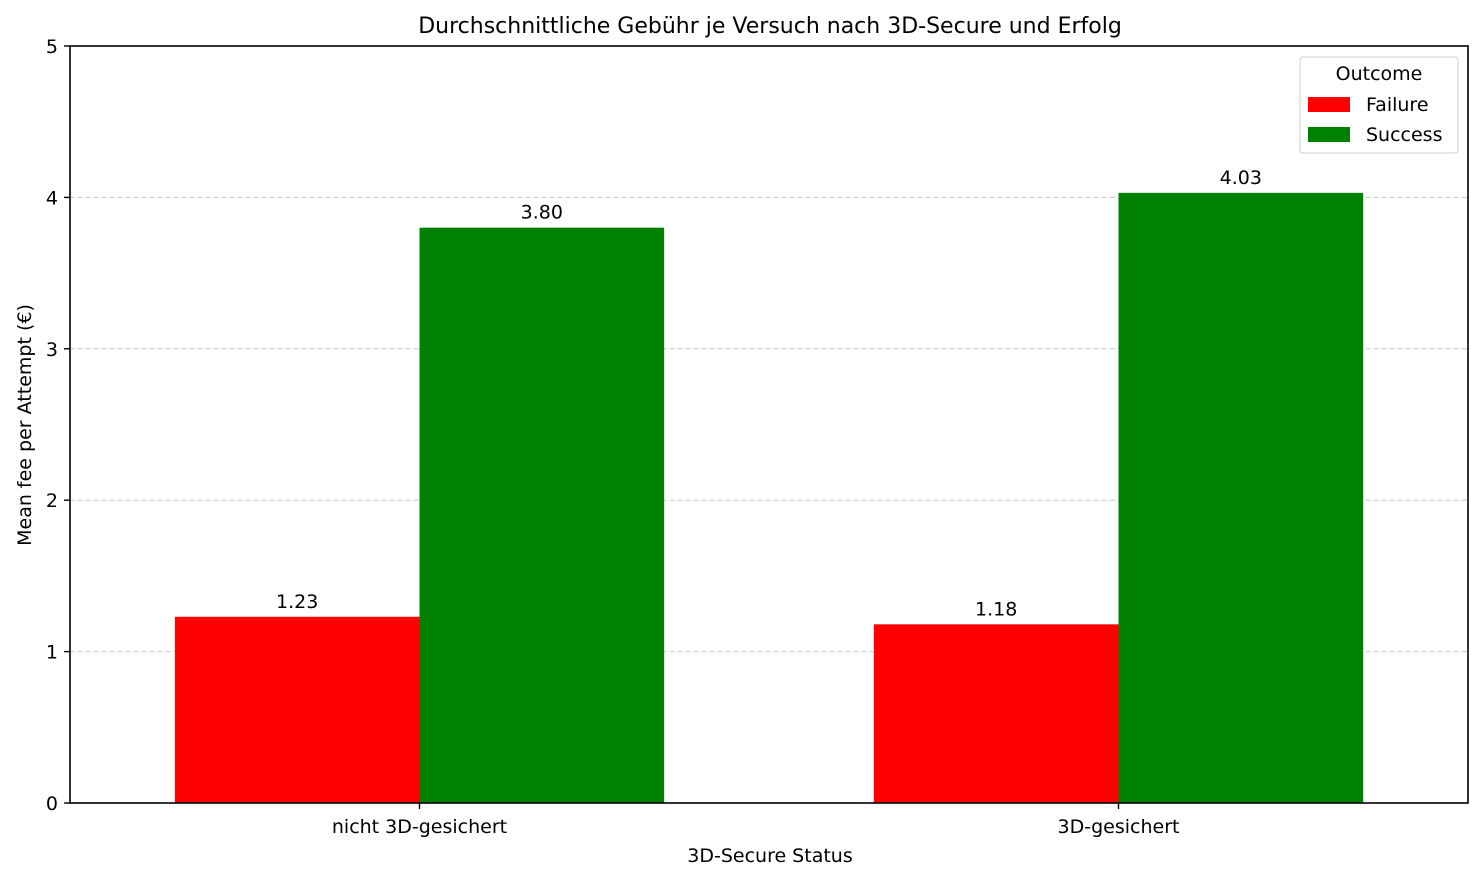 This screenshot has height=881, width=1483. What do you see at coordinates (1241, 178) in the screenshot?
I see `data-label: 4.03` at bounding box center [1241, 178].